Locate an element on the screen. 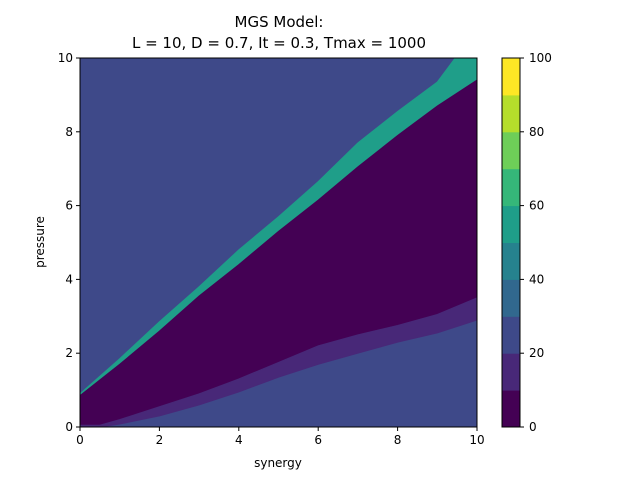 This screenshot has width=640, height=480. x-axis-label: synergy is located at coordinates (278, 463).